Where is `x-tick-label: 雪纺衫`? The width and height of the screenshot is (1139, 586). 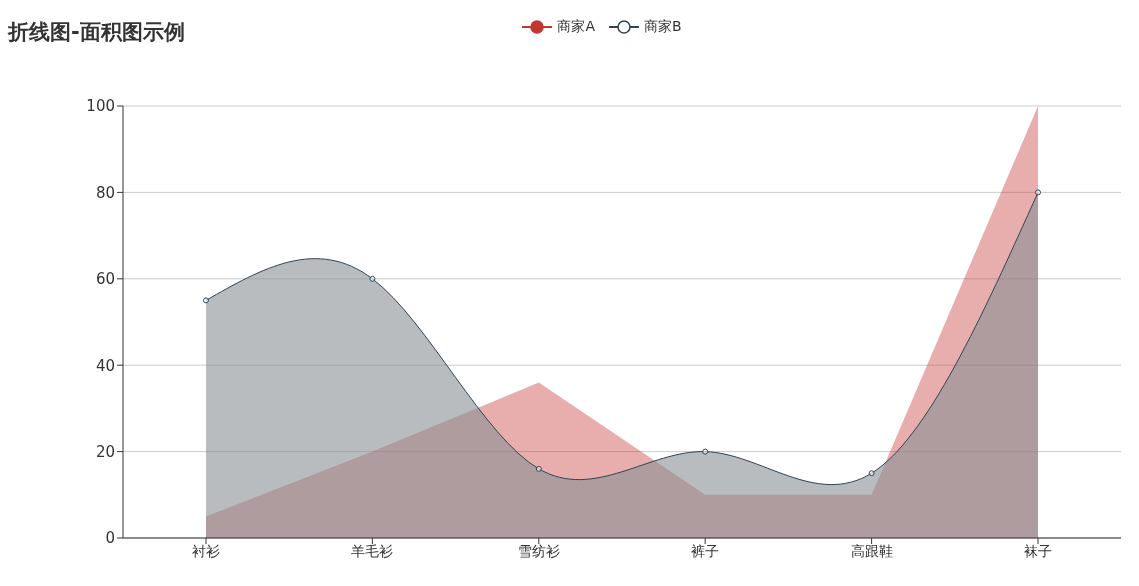 x-tick-label: 雪纺衫 is located at coordinates (538, 550).